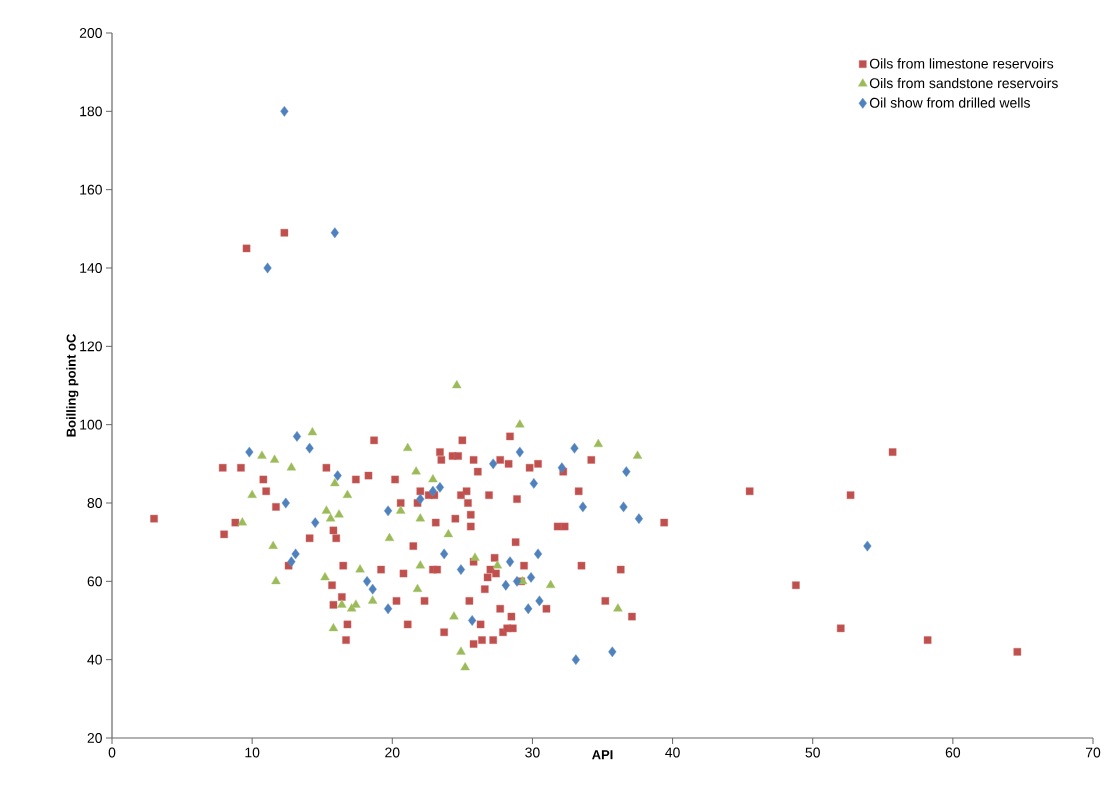  Describe the element at coordinates (949, 102) in the screenshot. I see `legend-label: Oil show from drilled wells` at that location.